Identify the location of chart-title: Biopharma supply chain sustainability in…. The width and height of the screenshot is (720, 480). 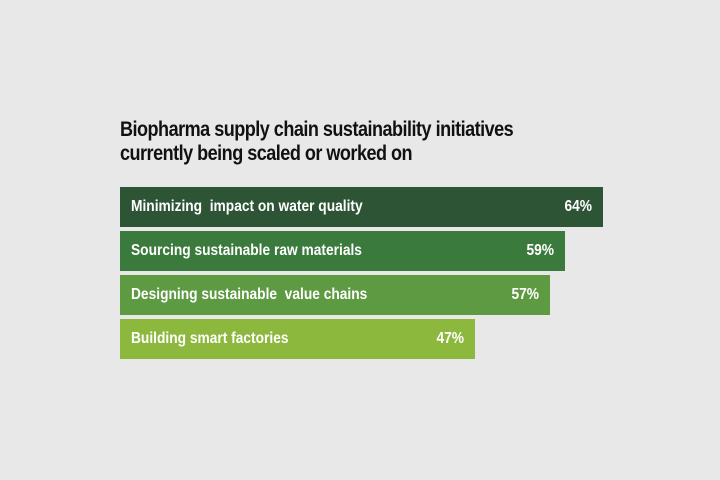
(317, 142).